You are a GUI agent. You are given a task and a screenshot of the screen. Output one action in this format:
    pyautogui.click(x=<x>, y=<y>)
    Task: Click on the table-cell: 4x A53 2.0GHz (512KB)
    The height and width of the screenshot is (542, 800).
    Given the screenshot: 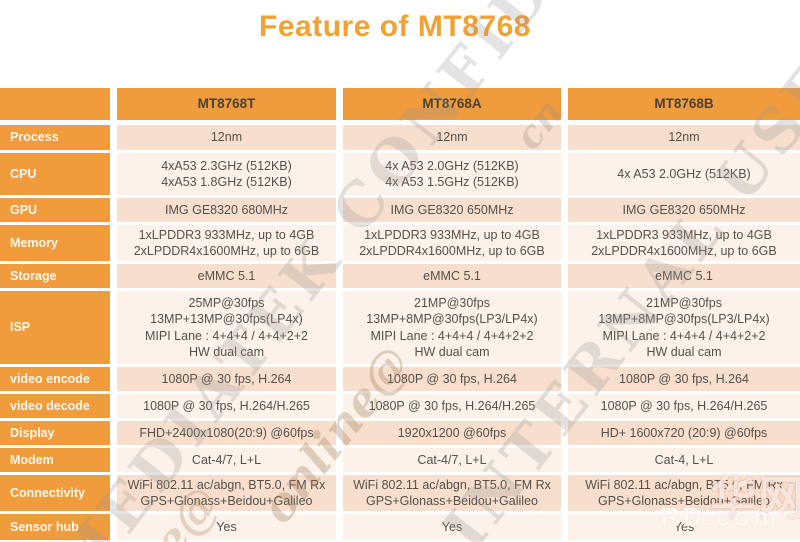 What is the action you would take?
    pyautogui.click(x=684, y=174)
    